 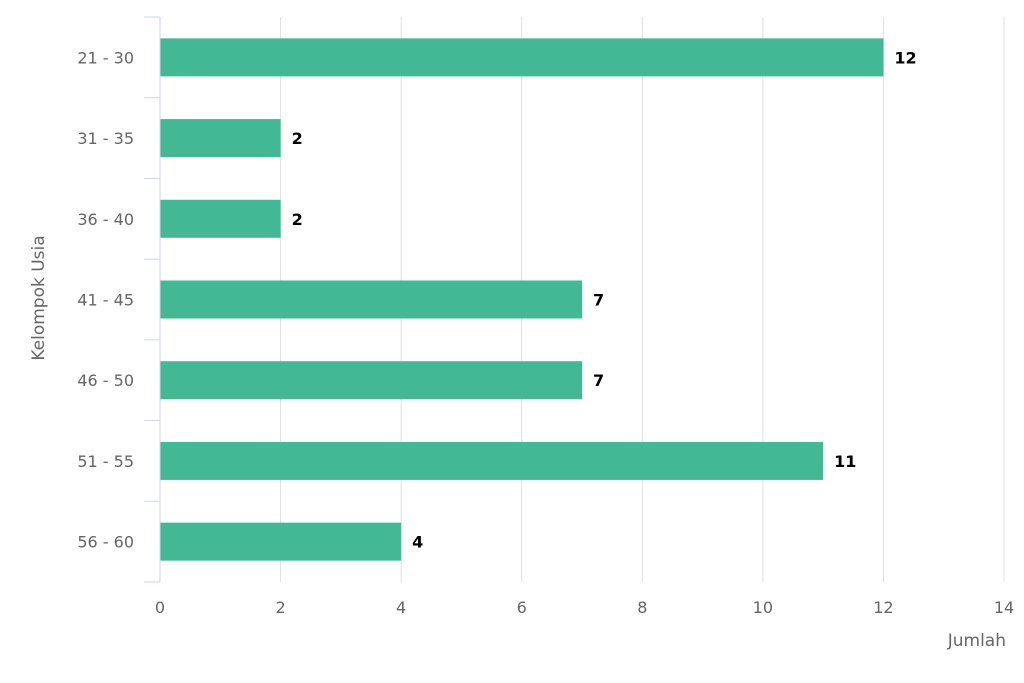 What do you see at coordinates (39, 297) in the screenshot?
I see `y-axis-title: Kelompok Usia` at bounding box center [39, 297].